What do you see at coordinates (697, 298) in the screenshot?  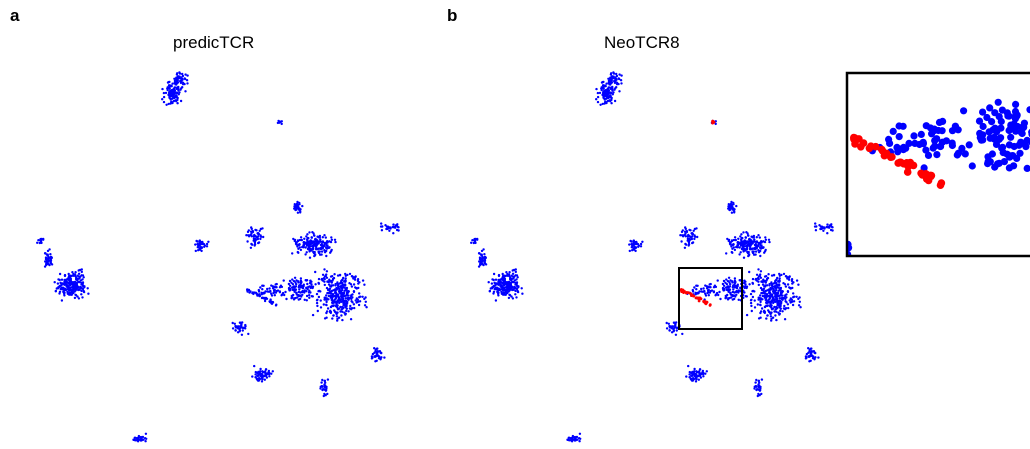 I see `highlighted-point` at bounding box center [697, 298].